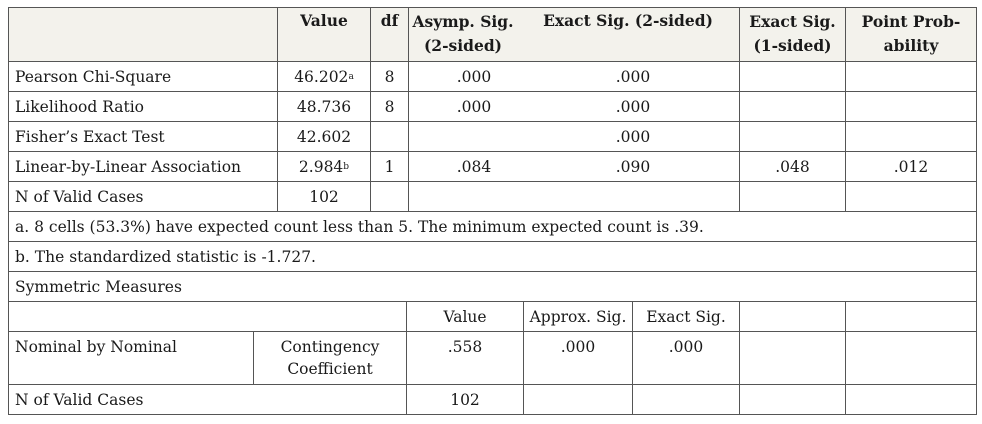  Describe the element at coordinates (465, 316) in the screenshot. I see `sym-header-value: Value` at that location.